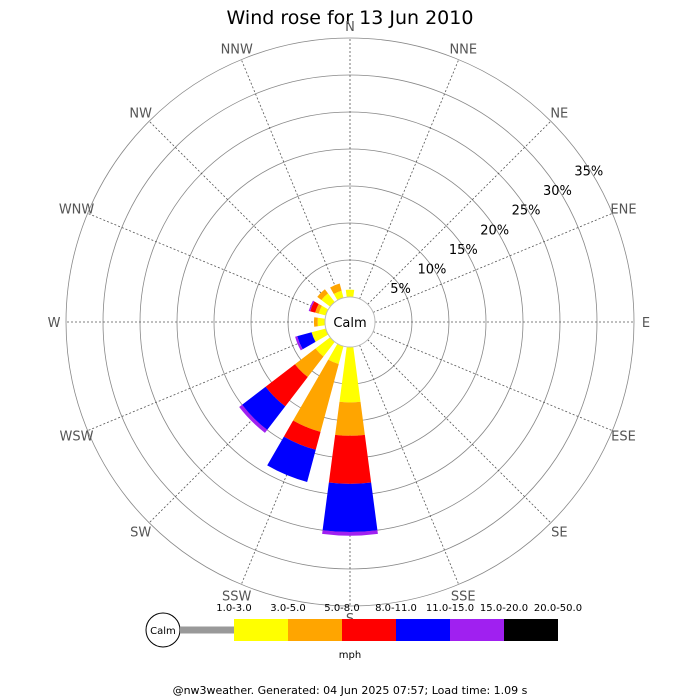 This screenshot has height=700, width=700. What do you see at coordinates (504, 608) in the screenshot?
I see `legend-label-6: 15.0-20.0` at bounding box center [504, 608].